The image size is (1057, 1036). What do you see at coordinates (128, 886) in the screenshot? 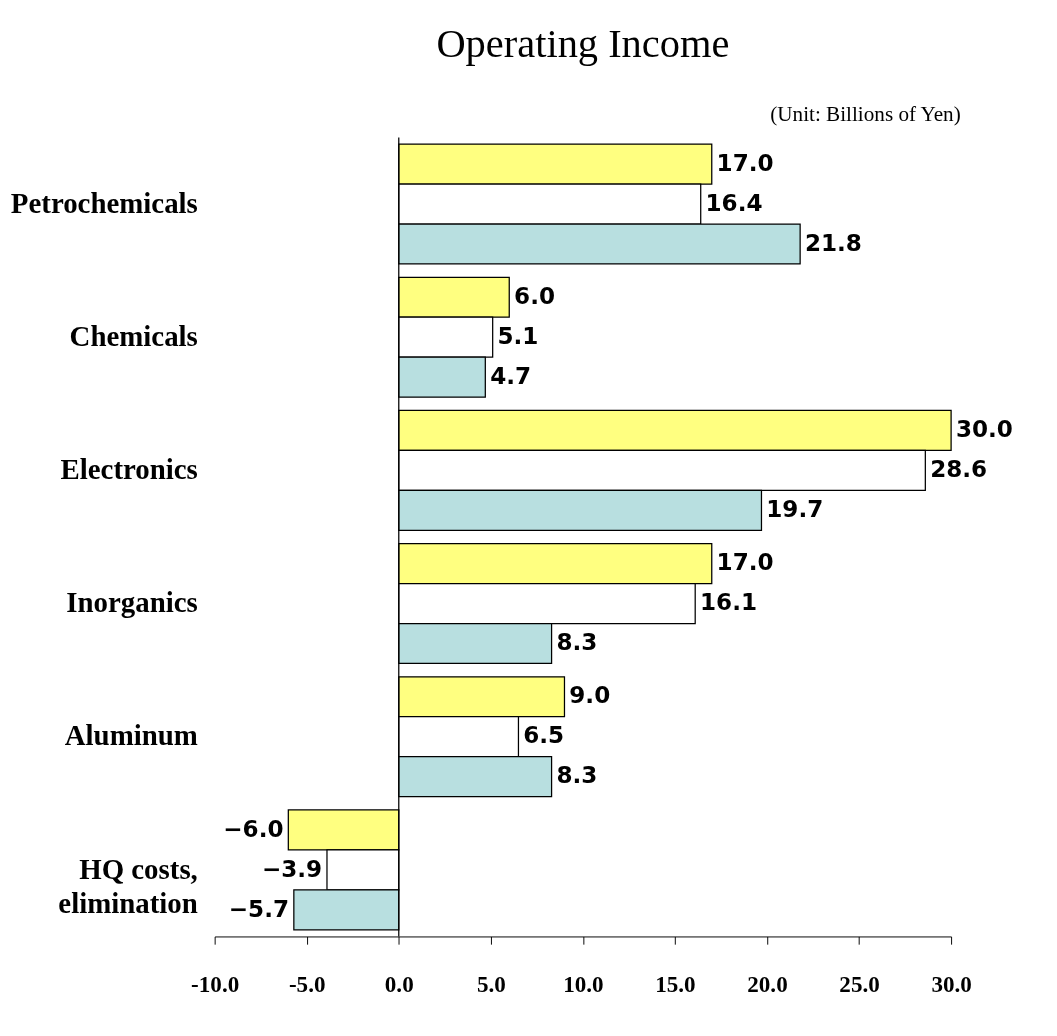
I see `y-tick-label: HQ costs, elimination` at bounding box center [128, 886].